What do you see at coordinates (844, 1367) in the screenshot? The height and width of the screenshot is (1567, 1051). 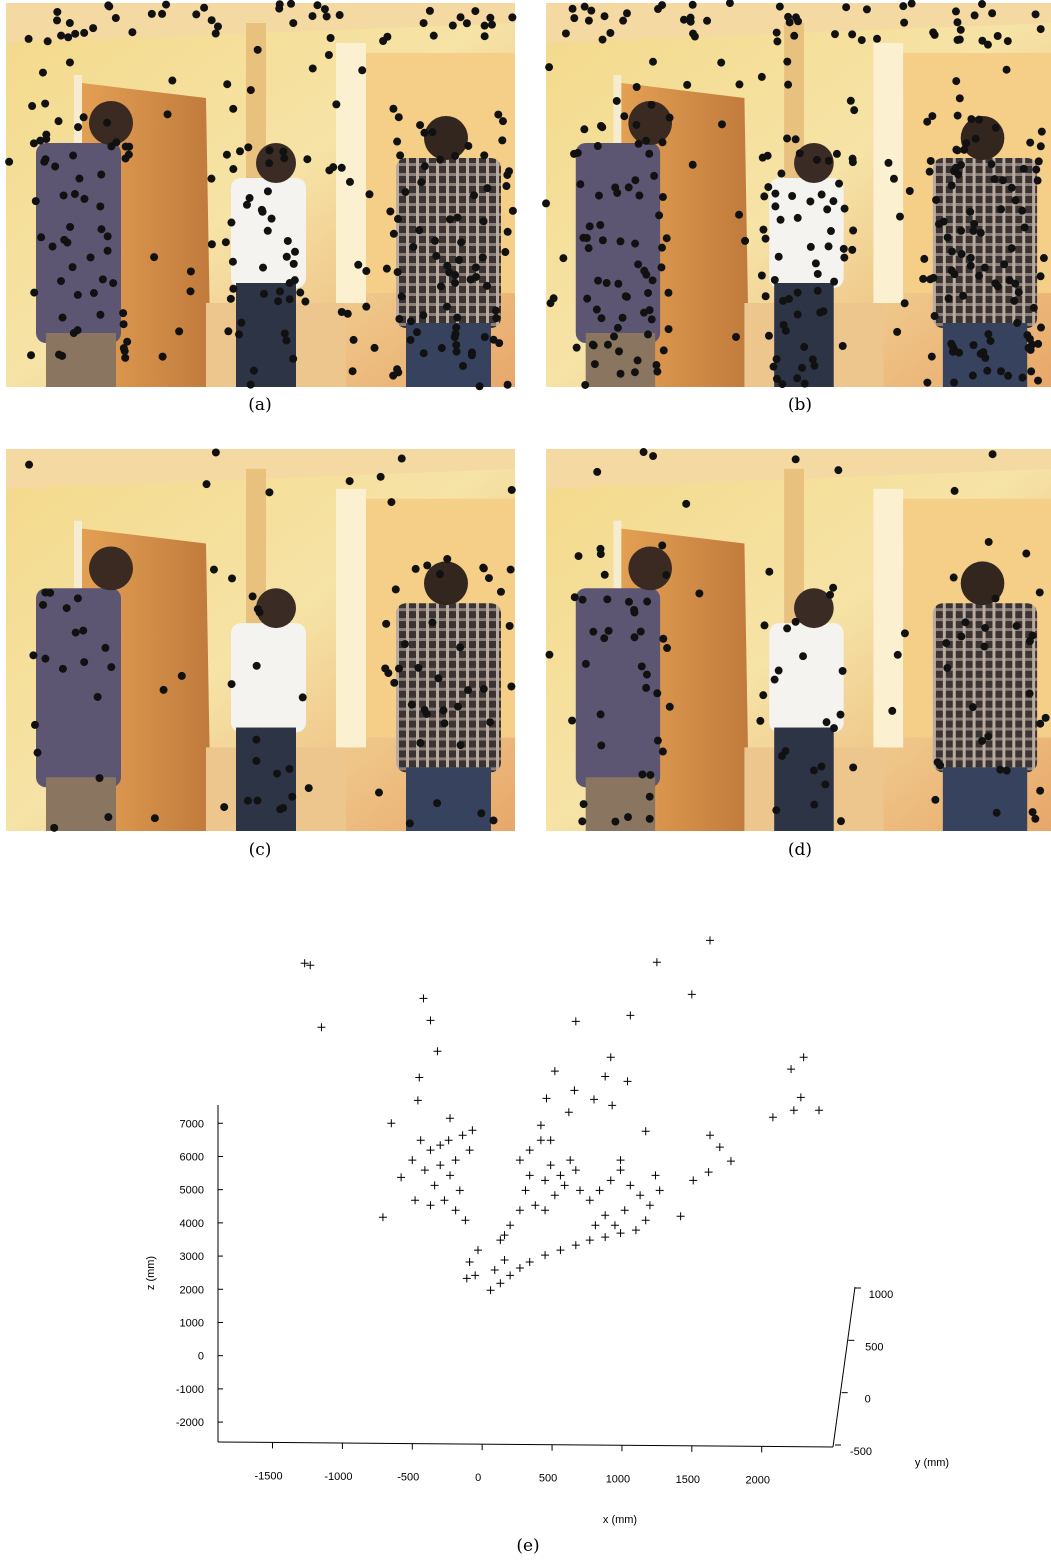 I see `y-axis-line` at bounding box center [844, 1367].